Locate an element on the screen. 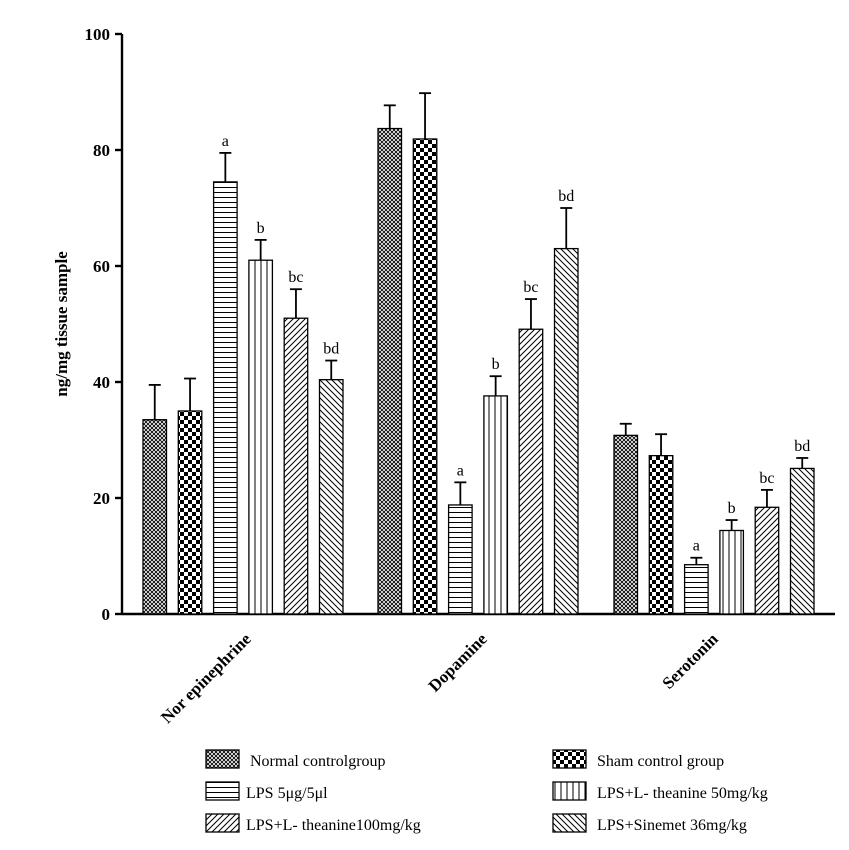 The width and height of the screenshot is (849, 850). category-label: Serotonin is located at coordinates (691, 661).